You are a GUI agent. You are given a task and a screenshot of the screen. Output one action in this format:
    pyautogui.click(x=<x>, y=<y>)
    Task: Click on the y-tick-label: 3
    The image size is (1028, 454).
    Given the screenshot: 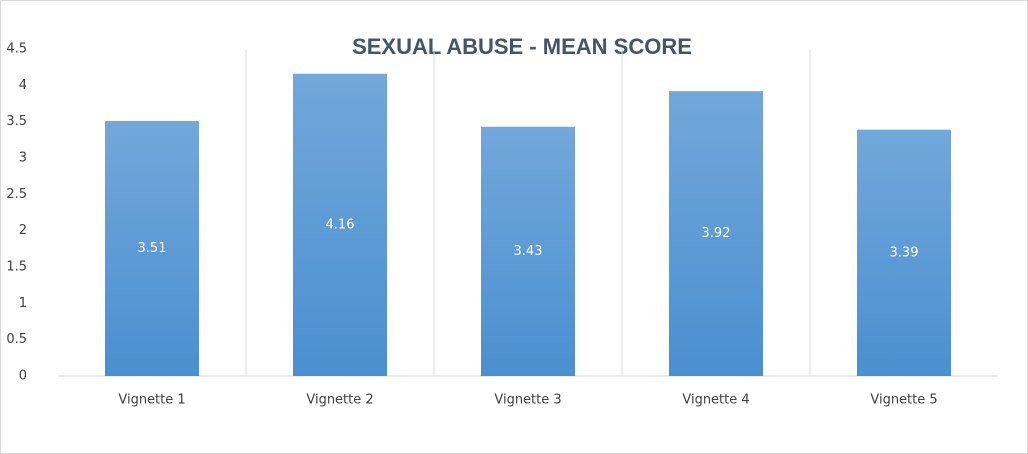 What is the action you would take?
    pyautogui.click(x=23, y=158)
    